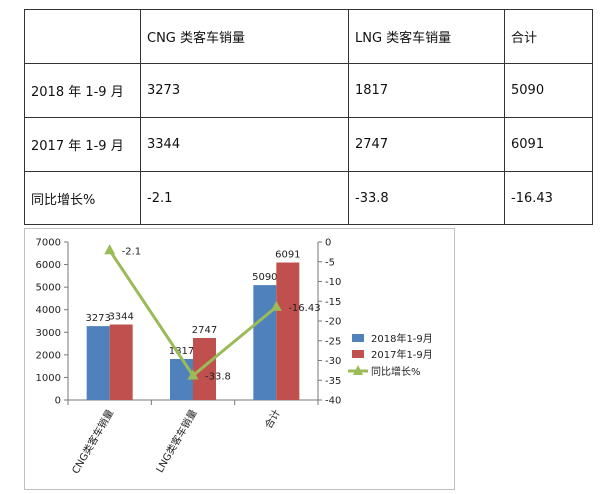 The width and height of the screenshot is (600, 494). I want to click on y-left-tick-label: 5000, so click(48, 288).